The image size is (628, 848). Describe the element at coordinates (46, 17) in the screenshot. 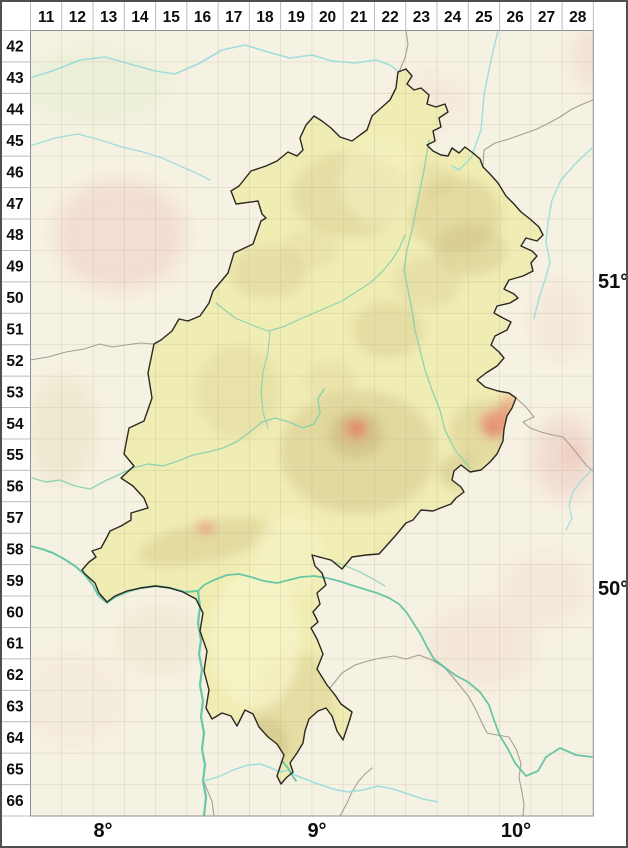

I see `col-label-11: 11` at that location.